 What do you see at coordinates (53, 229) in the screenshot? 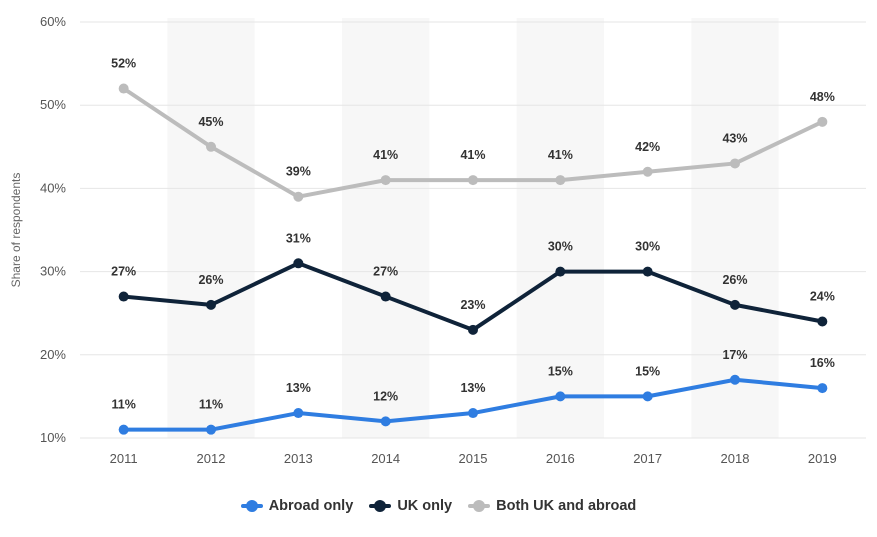
I see `y-axis-ticks: 10% 20% 30% 40% 50% 60%` at bounding box center [53, 229].